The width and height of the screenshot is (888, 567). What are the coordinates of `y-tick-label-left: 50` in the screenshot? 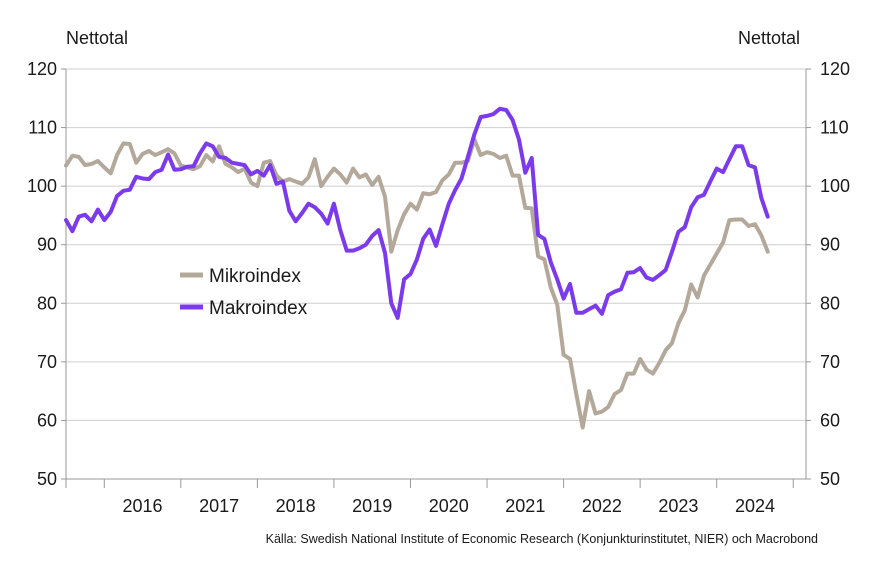 It's located at (47, 479).